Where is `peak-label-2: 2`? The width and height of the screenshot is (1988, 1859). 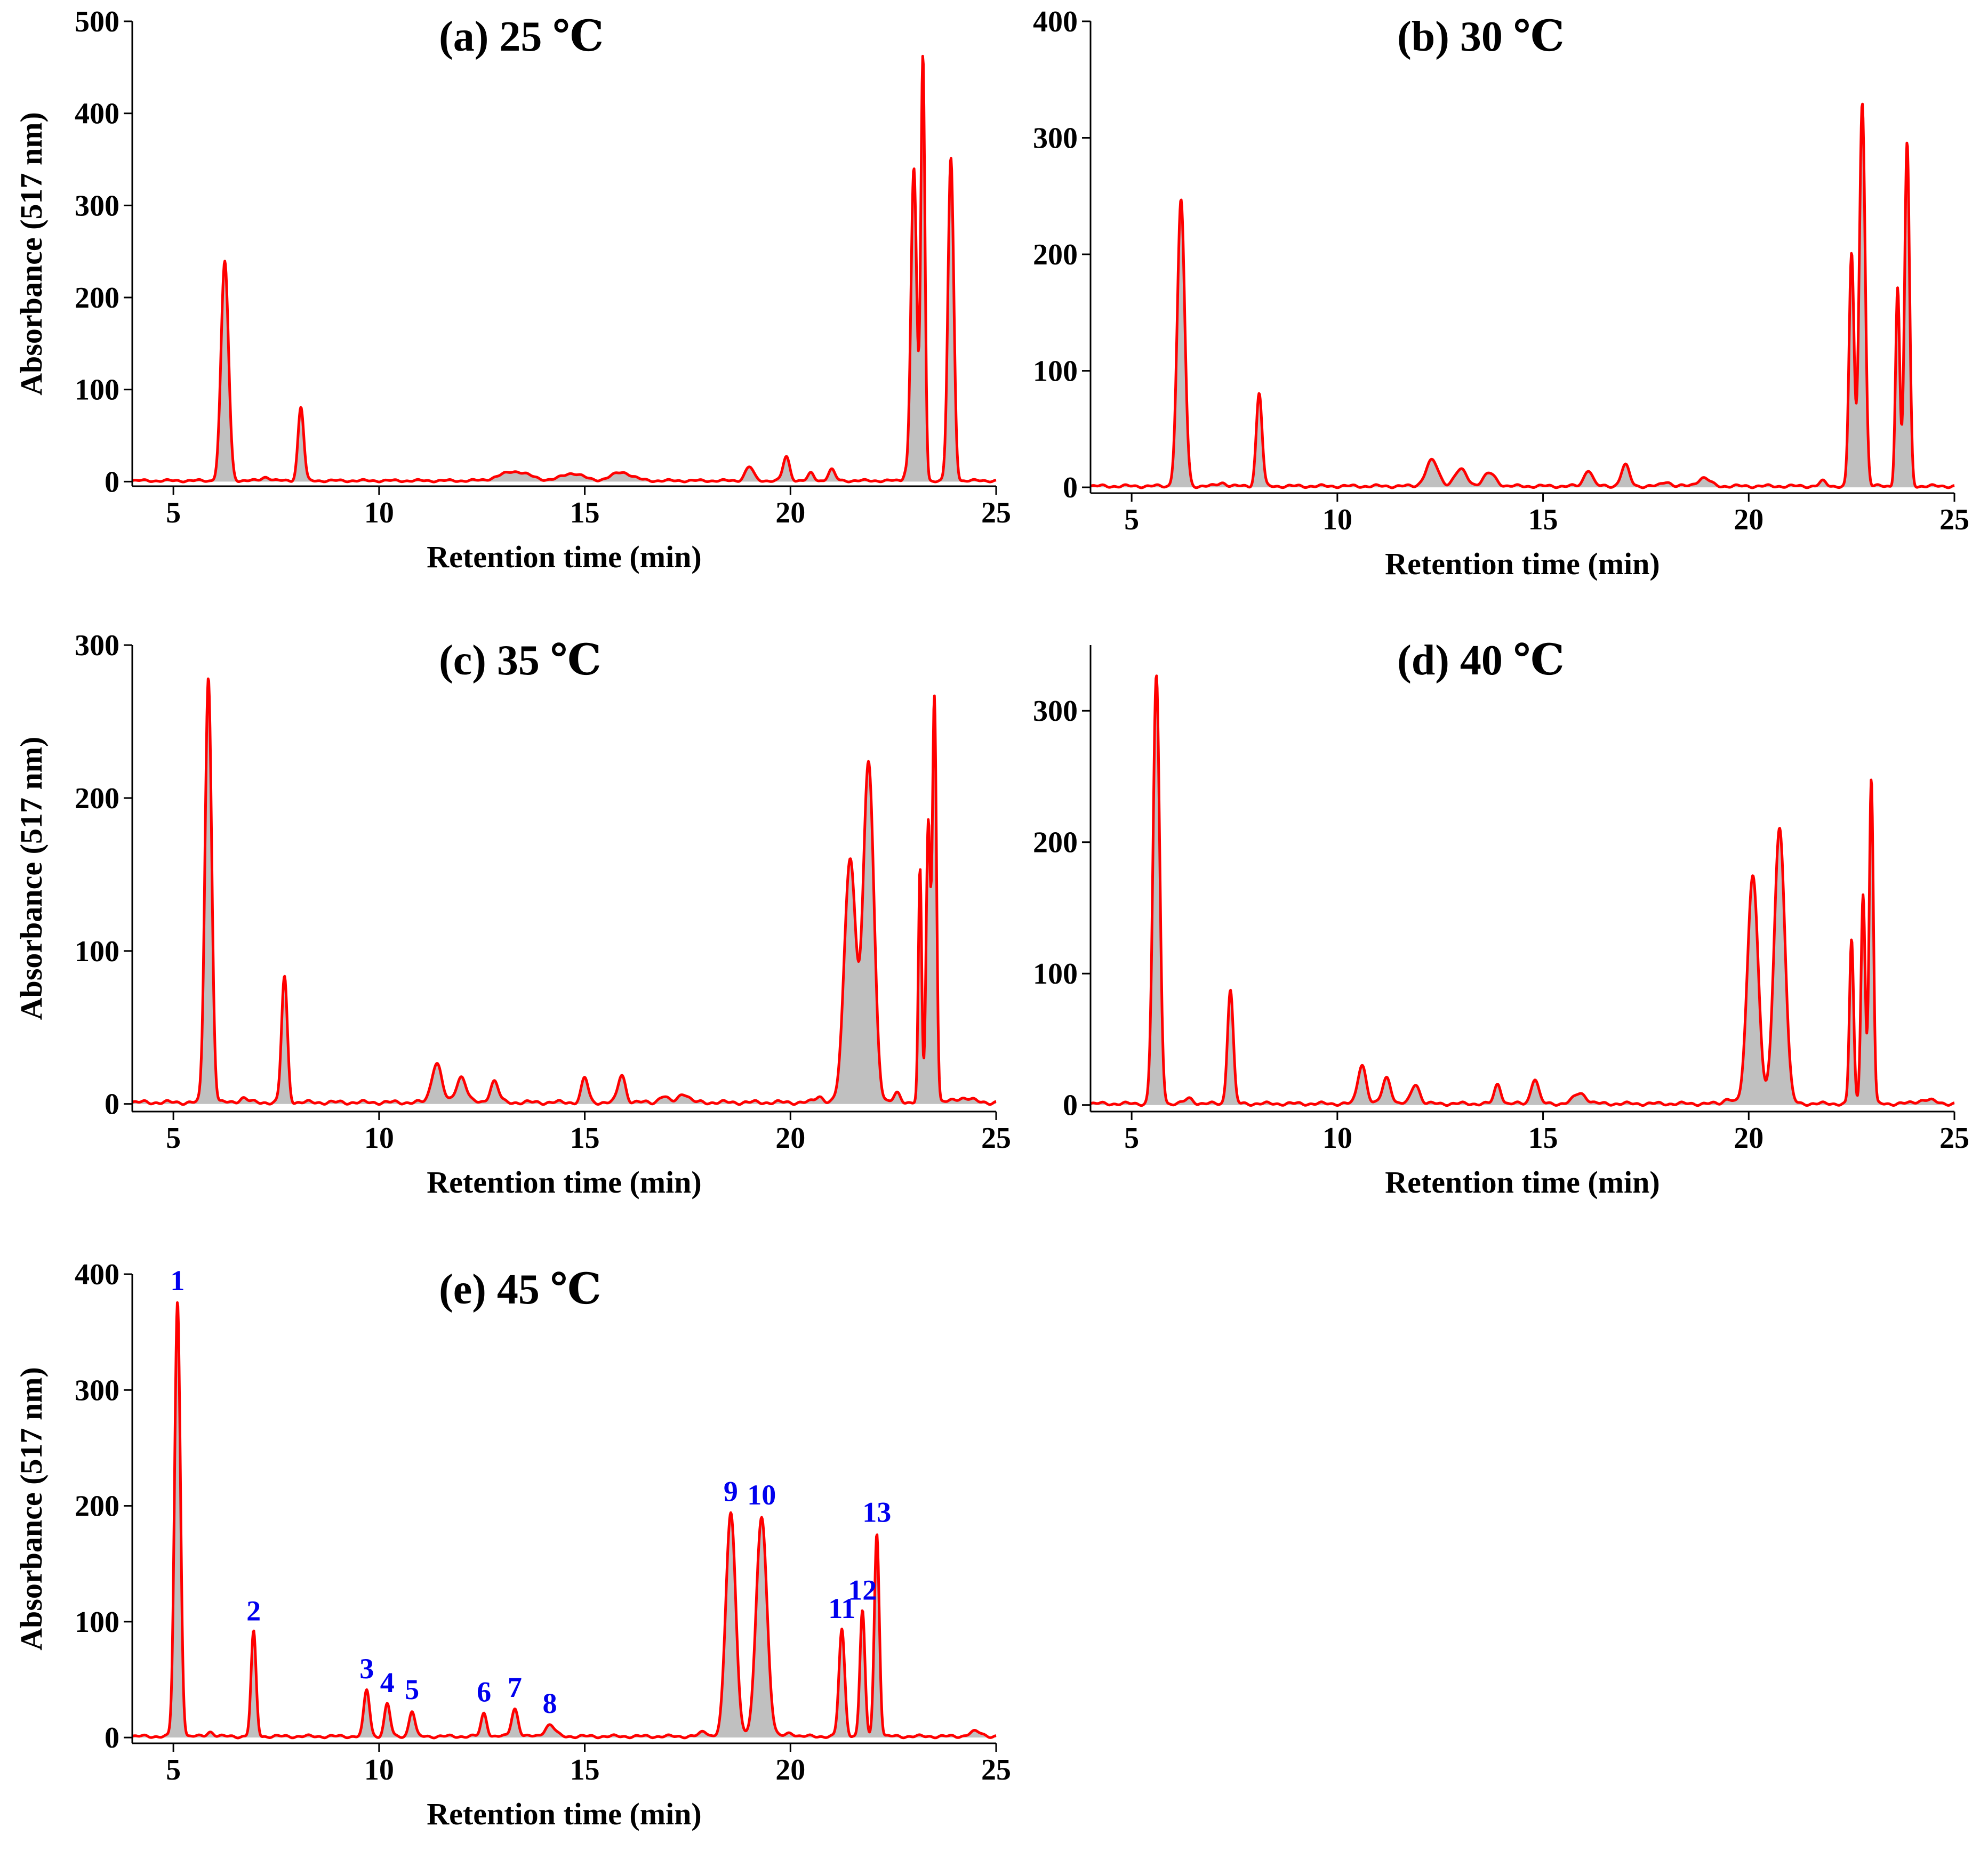
peak-label-2: 2 is located at coordinates (253, 1611).